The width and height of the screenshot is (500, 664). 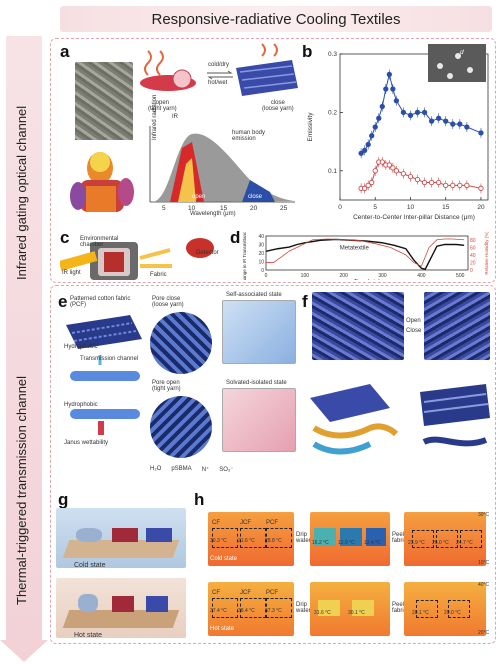 What do you see at coordinates (199, 197) in the screenshot?
I see `open-band-label: open` at bounding box center [199, 197].